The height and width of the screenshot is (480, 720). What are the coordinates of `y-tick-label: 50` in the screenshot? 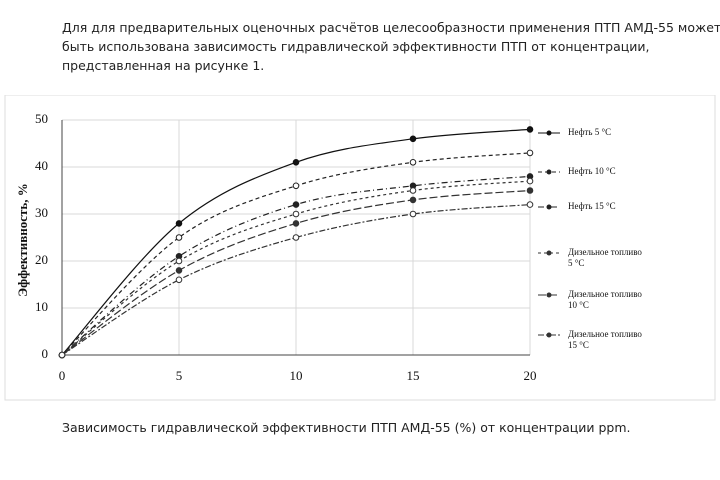 It's located at (41, 118).